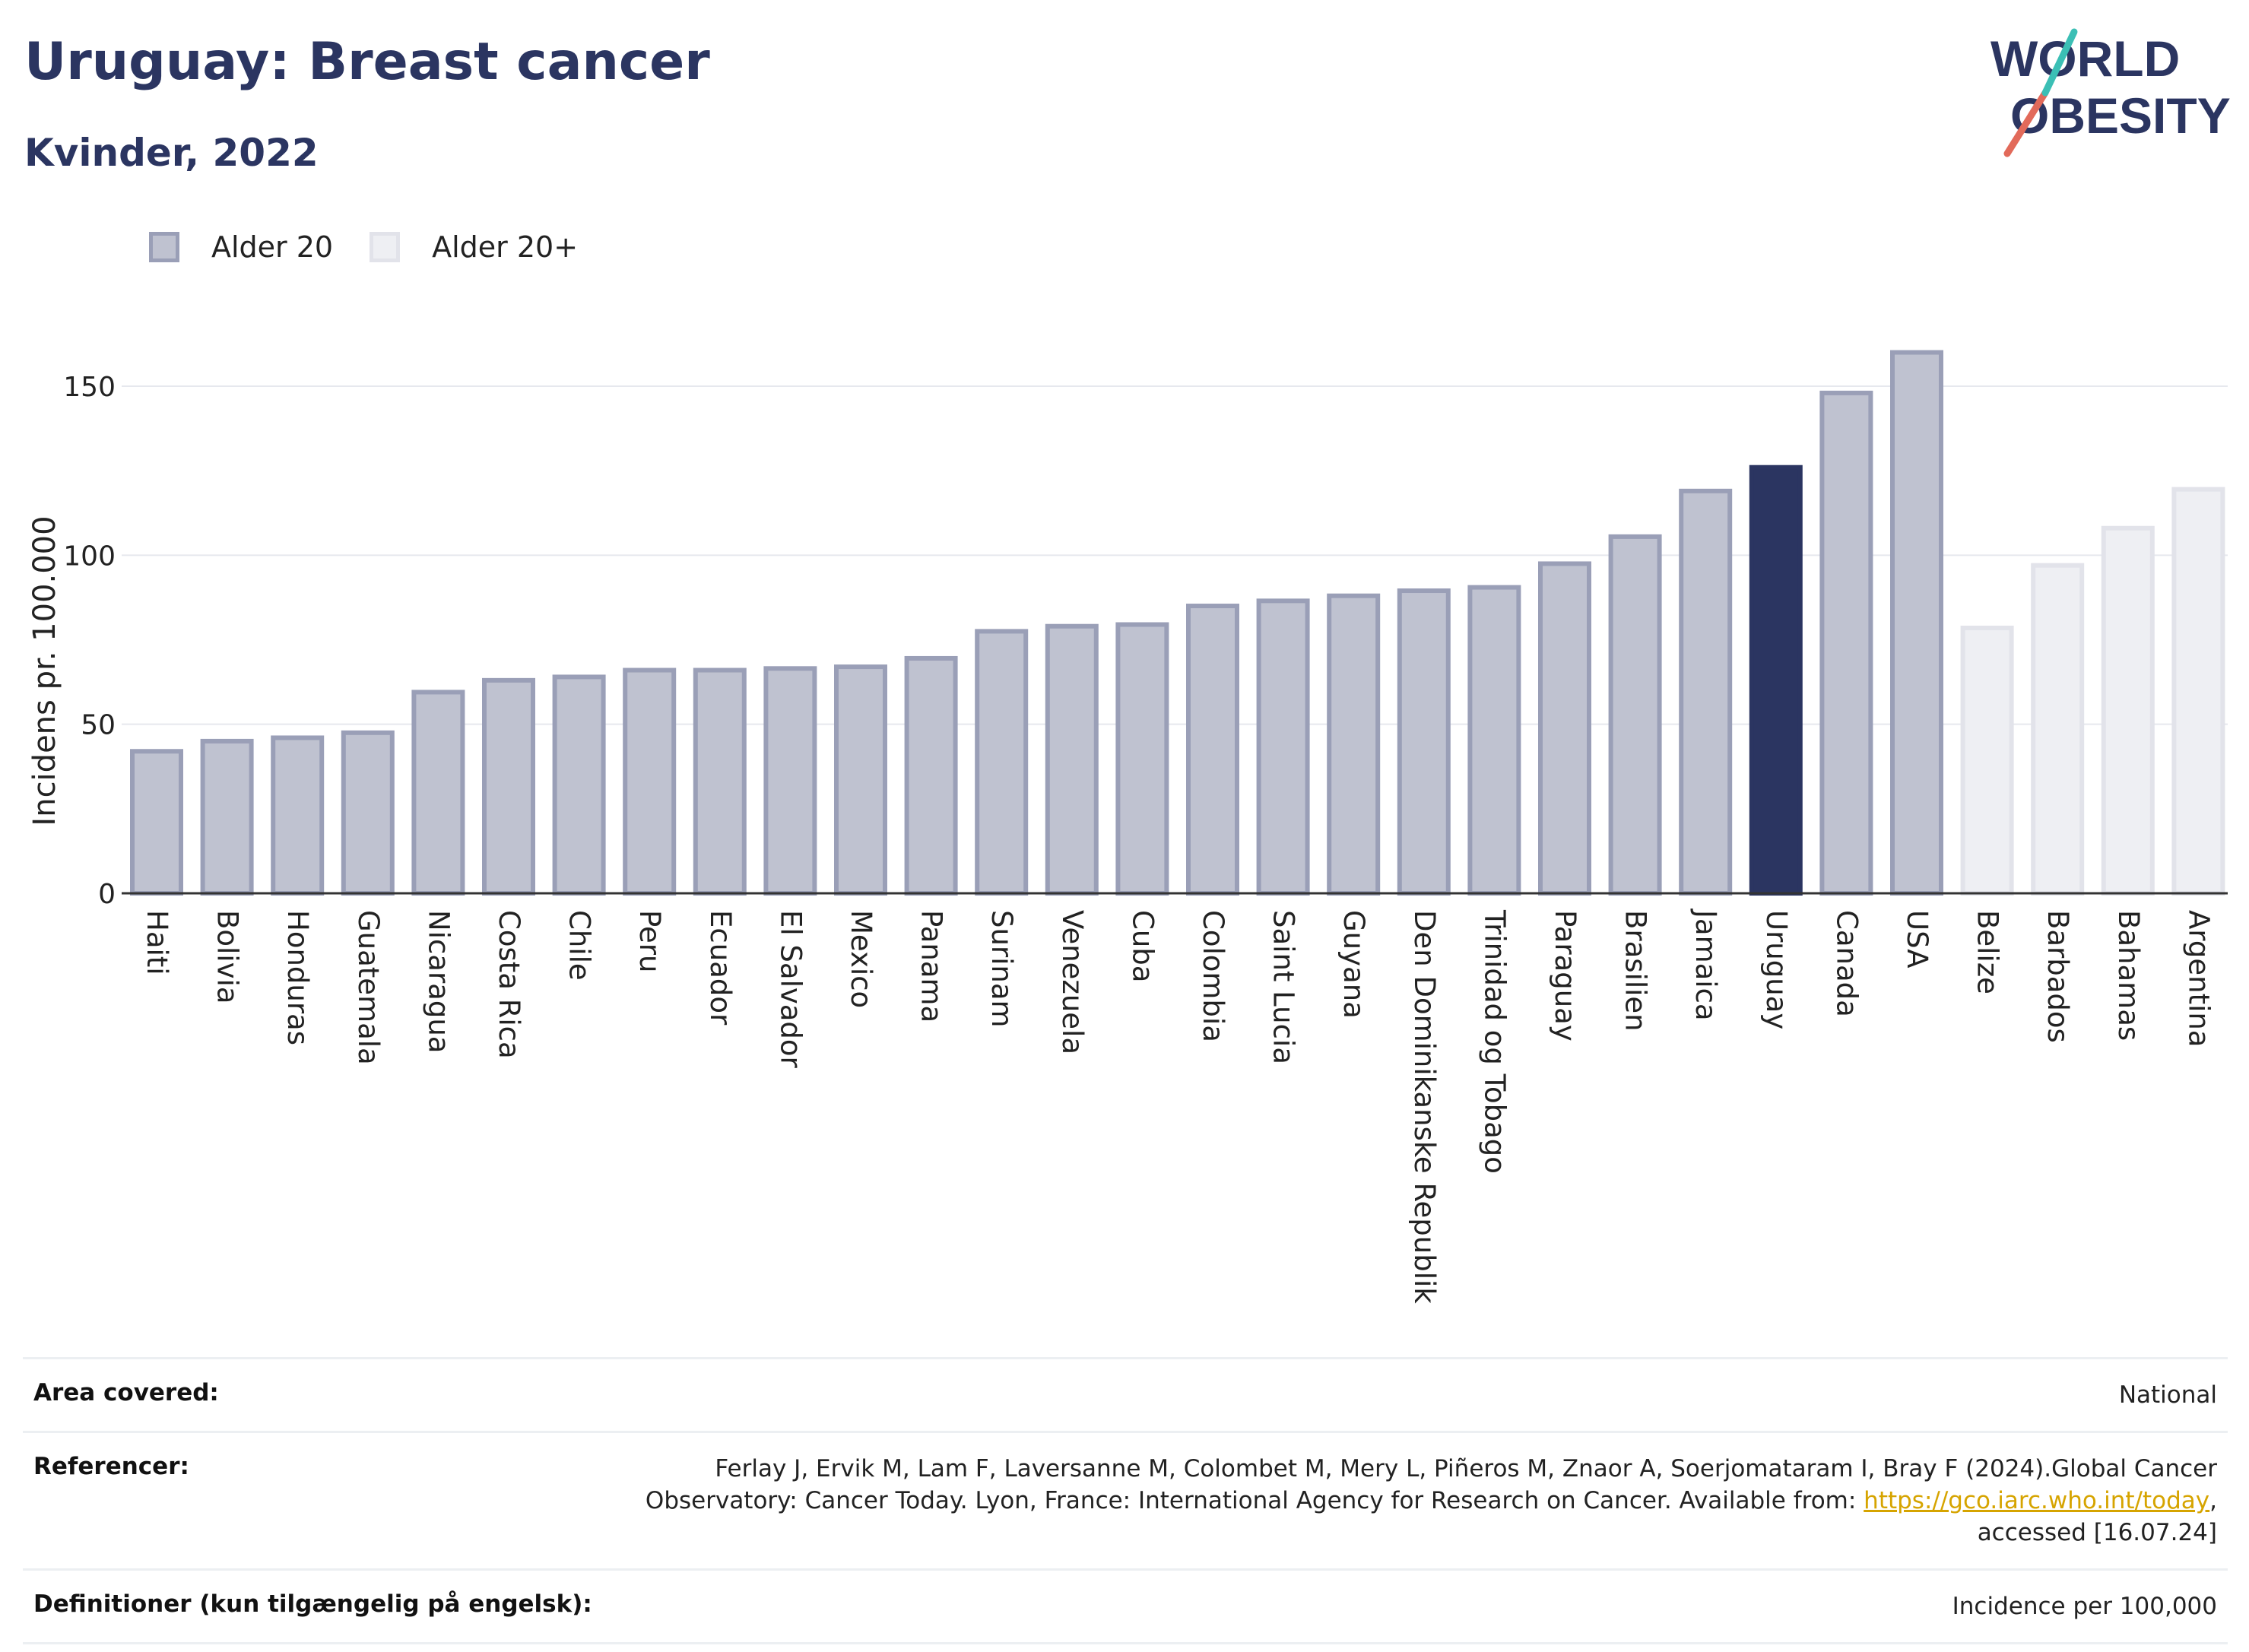 The height and width of the screenshot is (1652, 2249). Describe the element at coordinates (126, 1392) in the screenshot. I see `area-label: Area covered:` at that location.